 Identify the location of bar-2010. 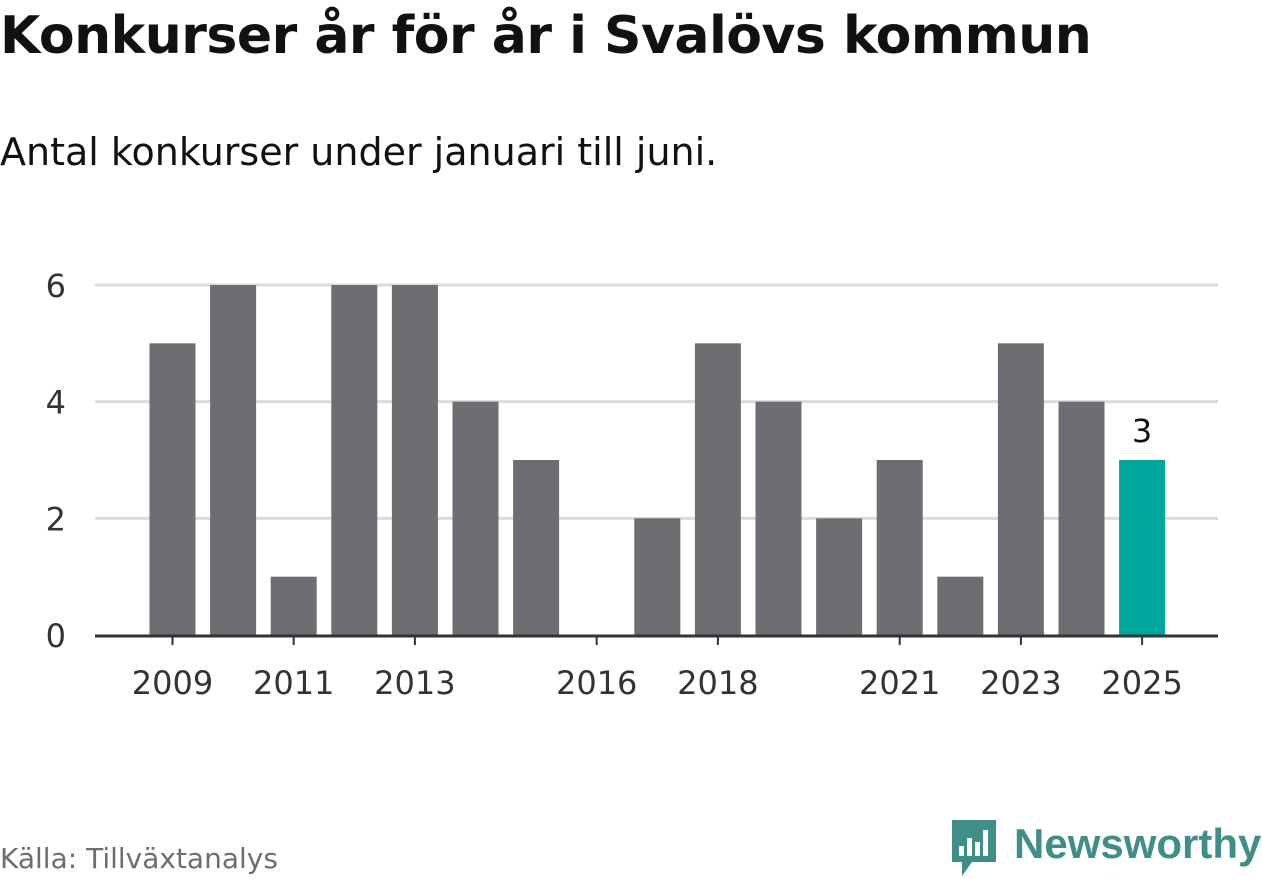
(233, 460).